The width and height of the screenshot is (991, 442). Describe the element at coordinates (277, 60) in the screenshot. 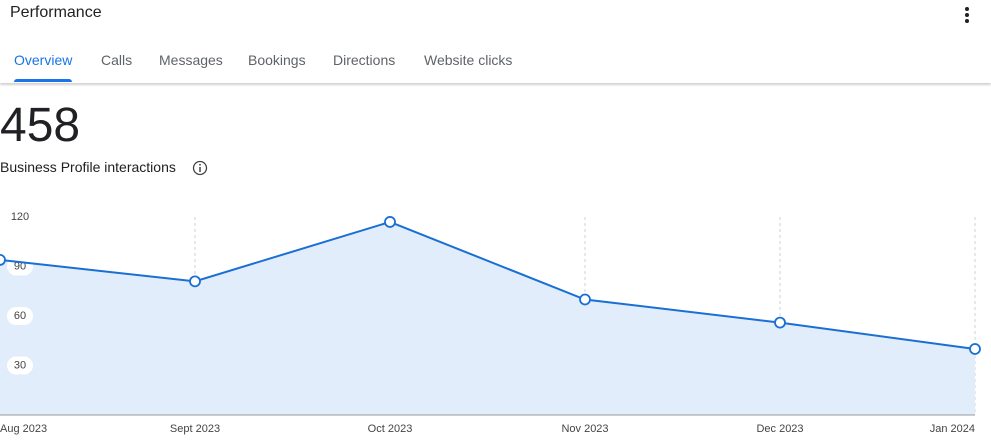

I see `tab: Bookings` at that location.